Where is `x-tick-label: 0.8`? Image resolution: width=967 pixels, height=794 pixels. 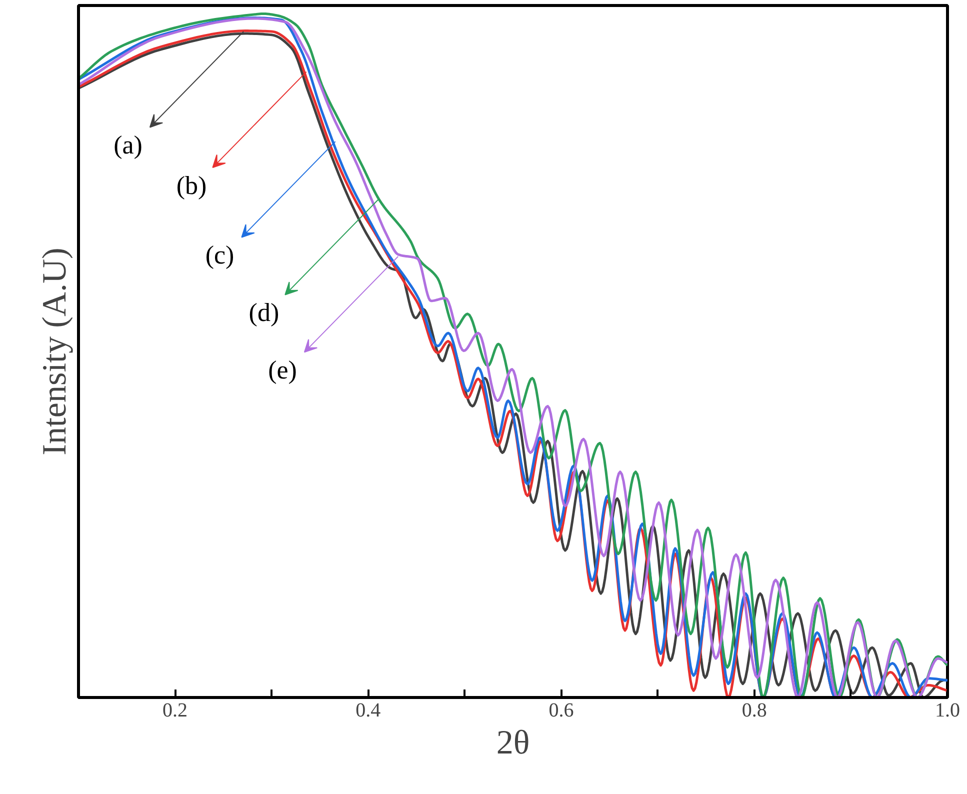 x-tick-label: 0.8 is located at coordinates (754, 711).